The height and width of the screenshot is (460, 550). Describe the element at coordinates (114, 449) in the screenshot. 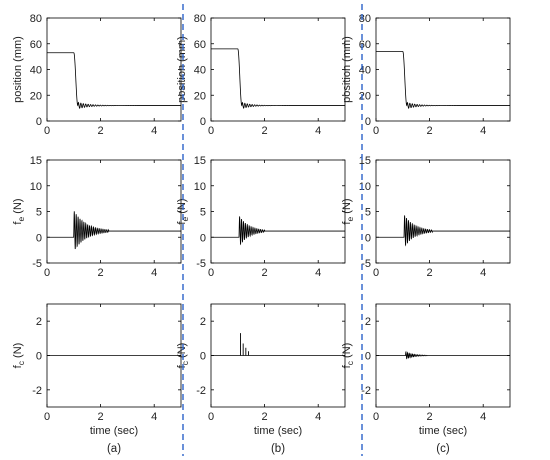

I see `subfigure-caption: (a)` at that location.